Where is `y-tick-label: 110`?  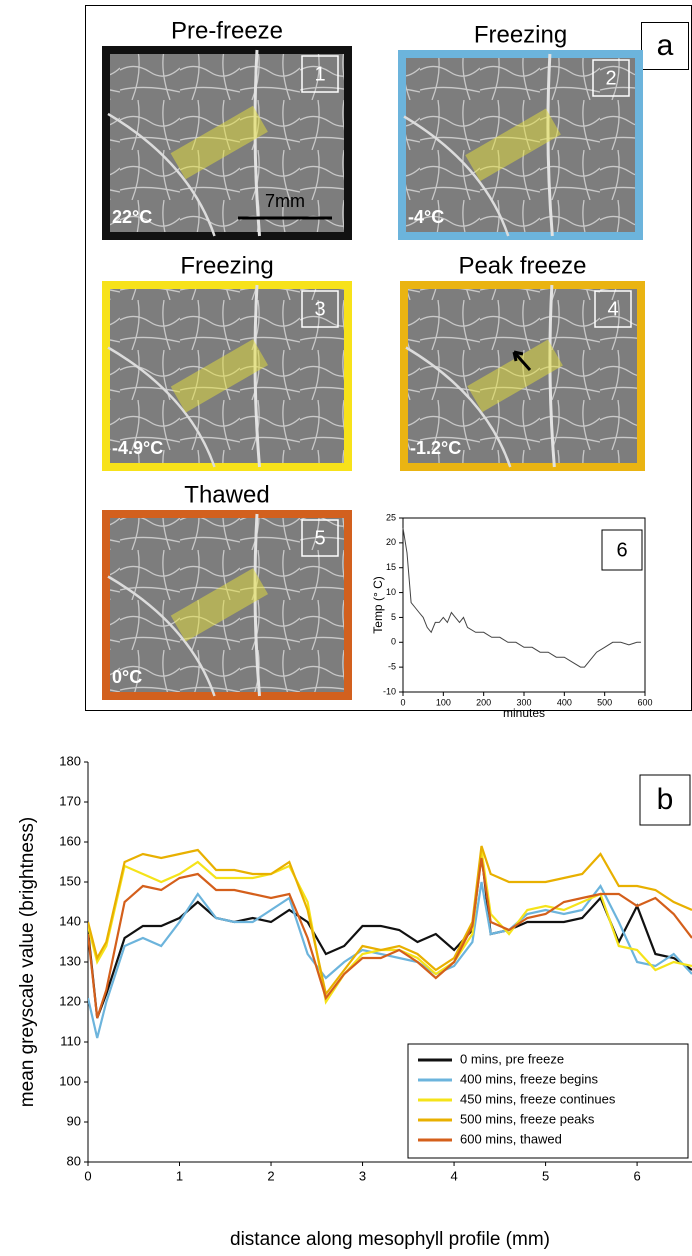 y-tick-label: 110 is located at coordinates (70, 1040).